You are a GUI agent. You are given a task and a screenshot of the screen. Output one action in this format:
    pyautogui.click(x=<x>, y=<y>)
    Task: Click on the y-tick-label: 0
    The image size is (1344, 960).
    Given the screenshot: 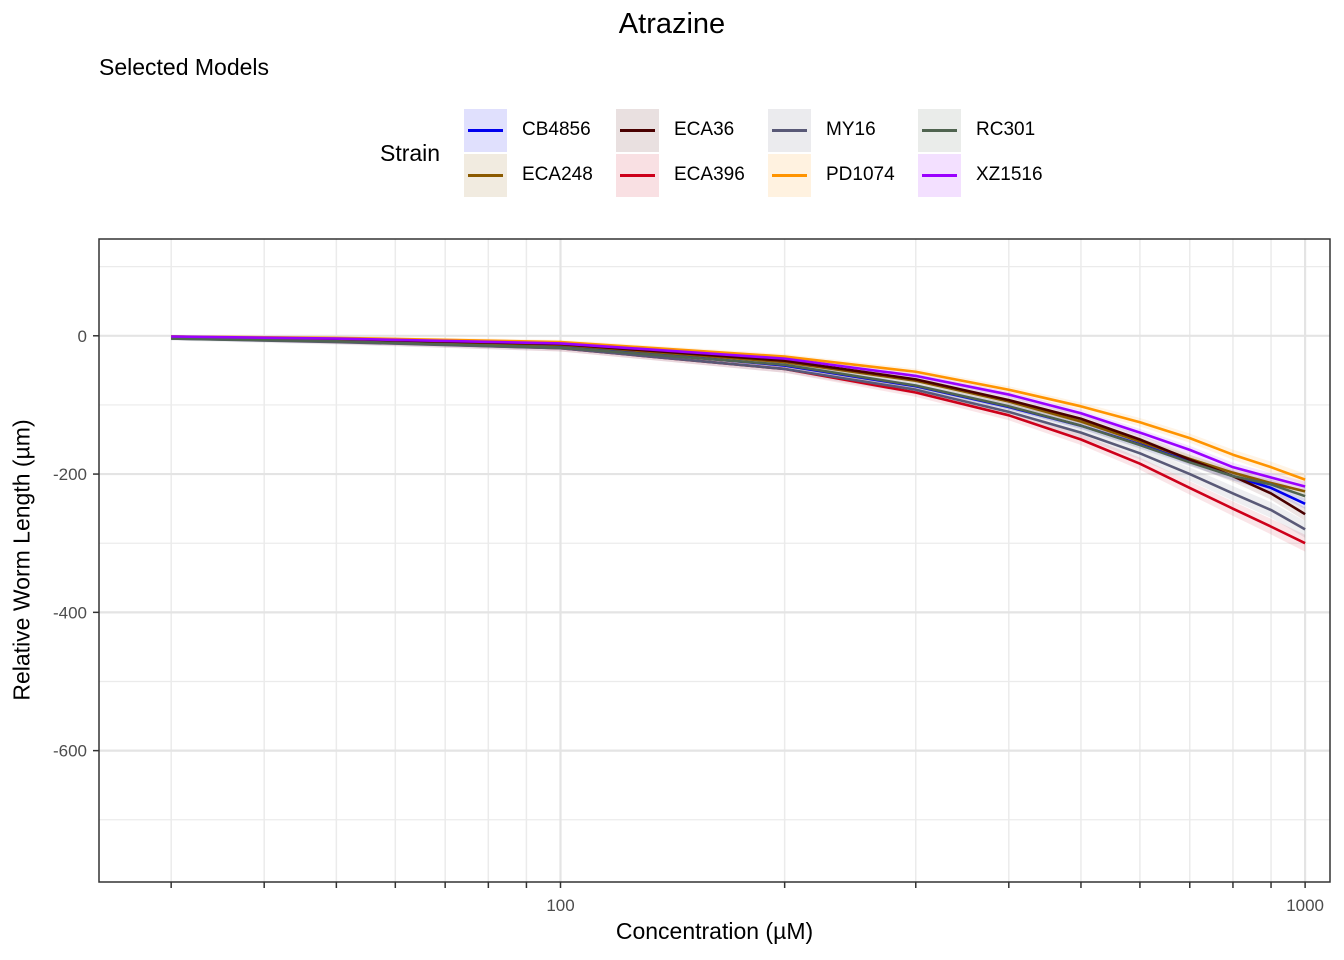 What is the action you would take?
    pyautogui.click(x=82, y=336)
    